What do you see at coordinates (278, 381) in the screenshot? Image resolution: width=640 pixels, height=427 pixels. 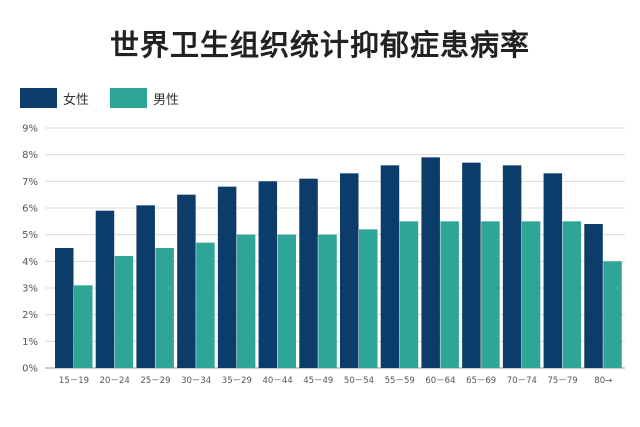 I see `x-tick-label: 40－44` at bounding box center [278, 381].